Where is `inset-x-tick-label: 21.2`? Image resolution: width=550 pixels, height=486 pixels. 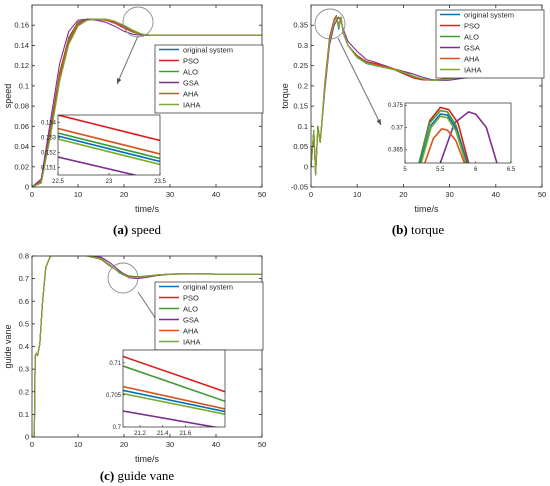
inset-x-tick-label: 21.2 is located at coordinates (140, 434).